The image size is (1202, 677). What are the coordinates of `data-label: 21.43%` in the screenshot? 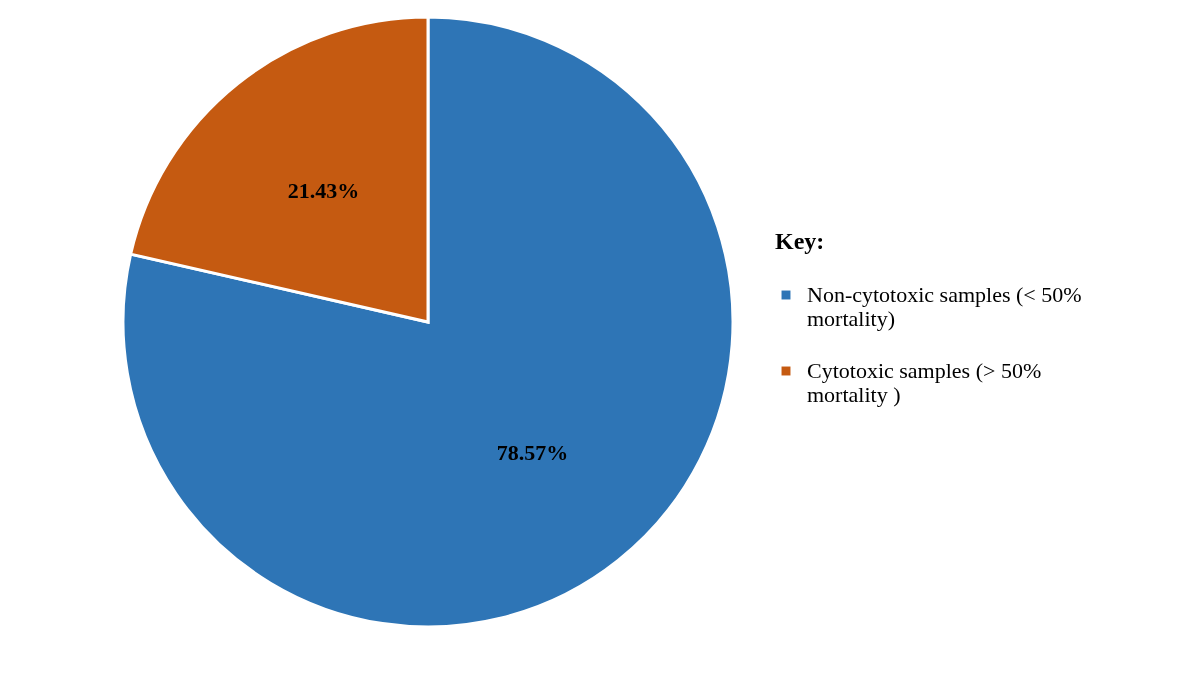 It's located at (323, 190).